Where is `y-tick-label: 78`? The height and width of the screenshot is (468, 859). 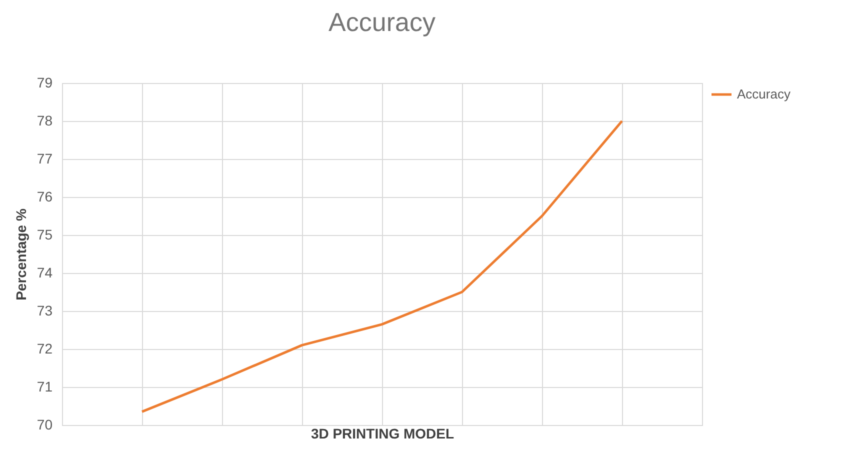
y-tick-label: 78 is located at coordinates (44, 120).